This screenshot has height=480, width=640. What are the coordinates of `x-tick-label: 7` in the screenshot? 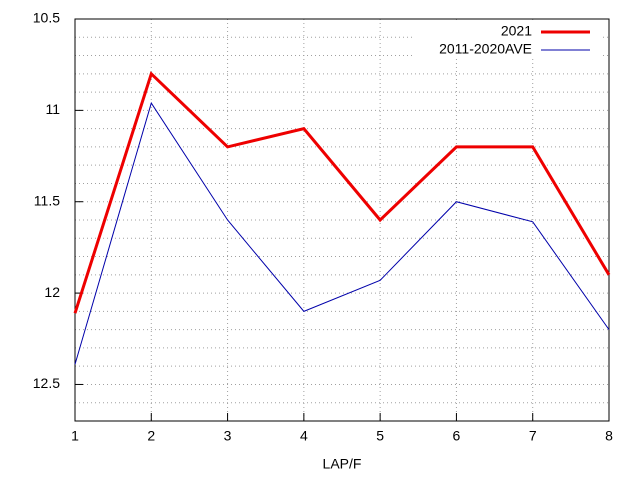 It's located at (533, 436).